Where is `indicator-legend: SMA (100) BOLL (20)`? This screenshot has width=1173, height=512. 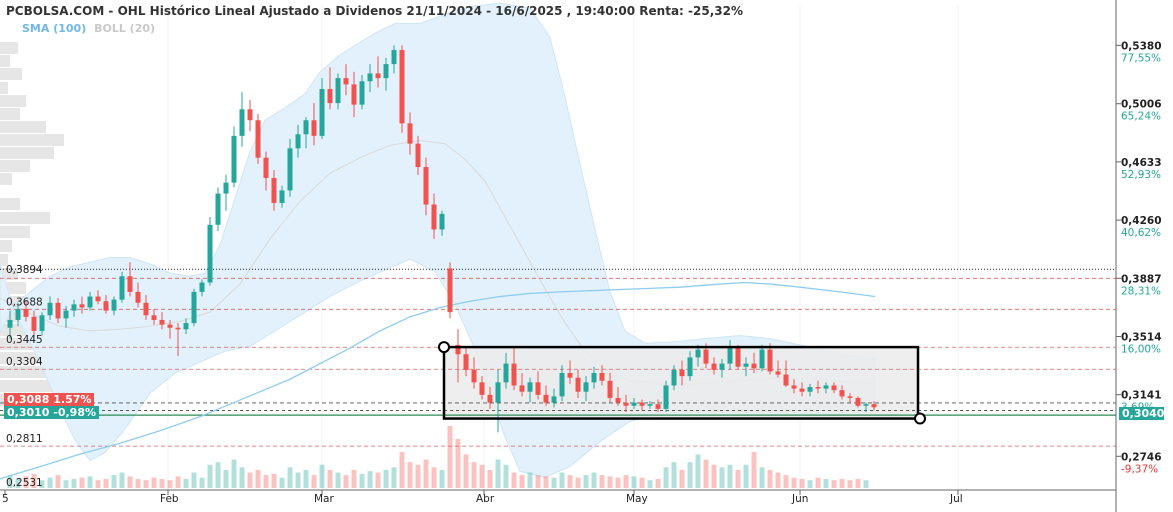 indicator-legend: SMA (100) BOLL (20) is located at coordinates (88, 28).